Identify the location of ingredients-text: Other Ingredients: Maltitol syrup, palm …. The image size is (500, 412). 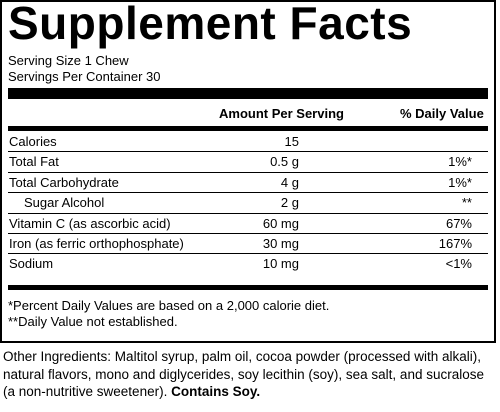
(243, 374).